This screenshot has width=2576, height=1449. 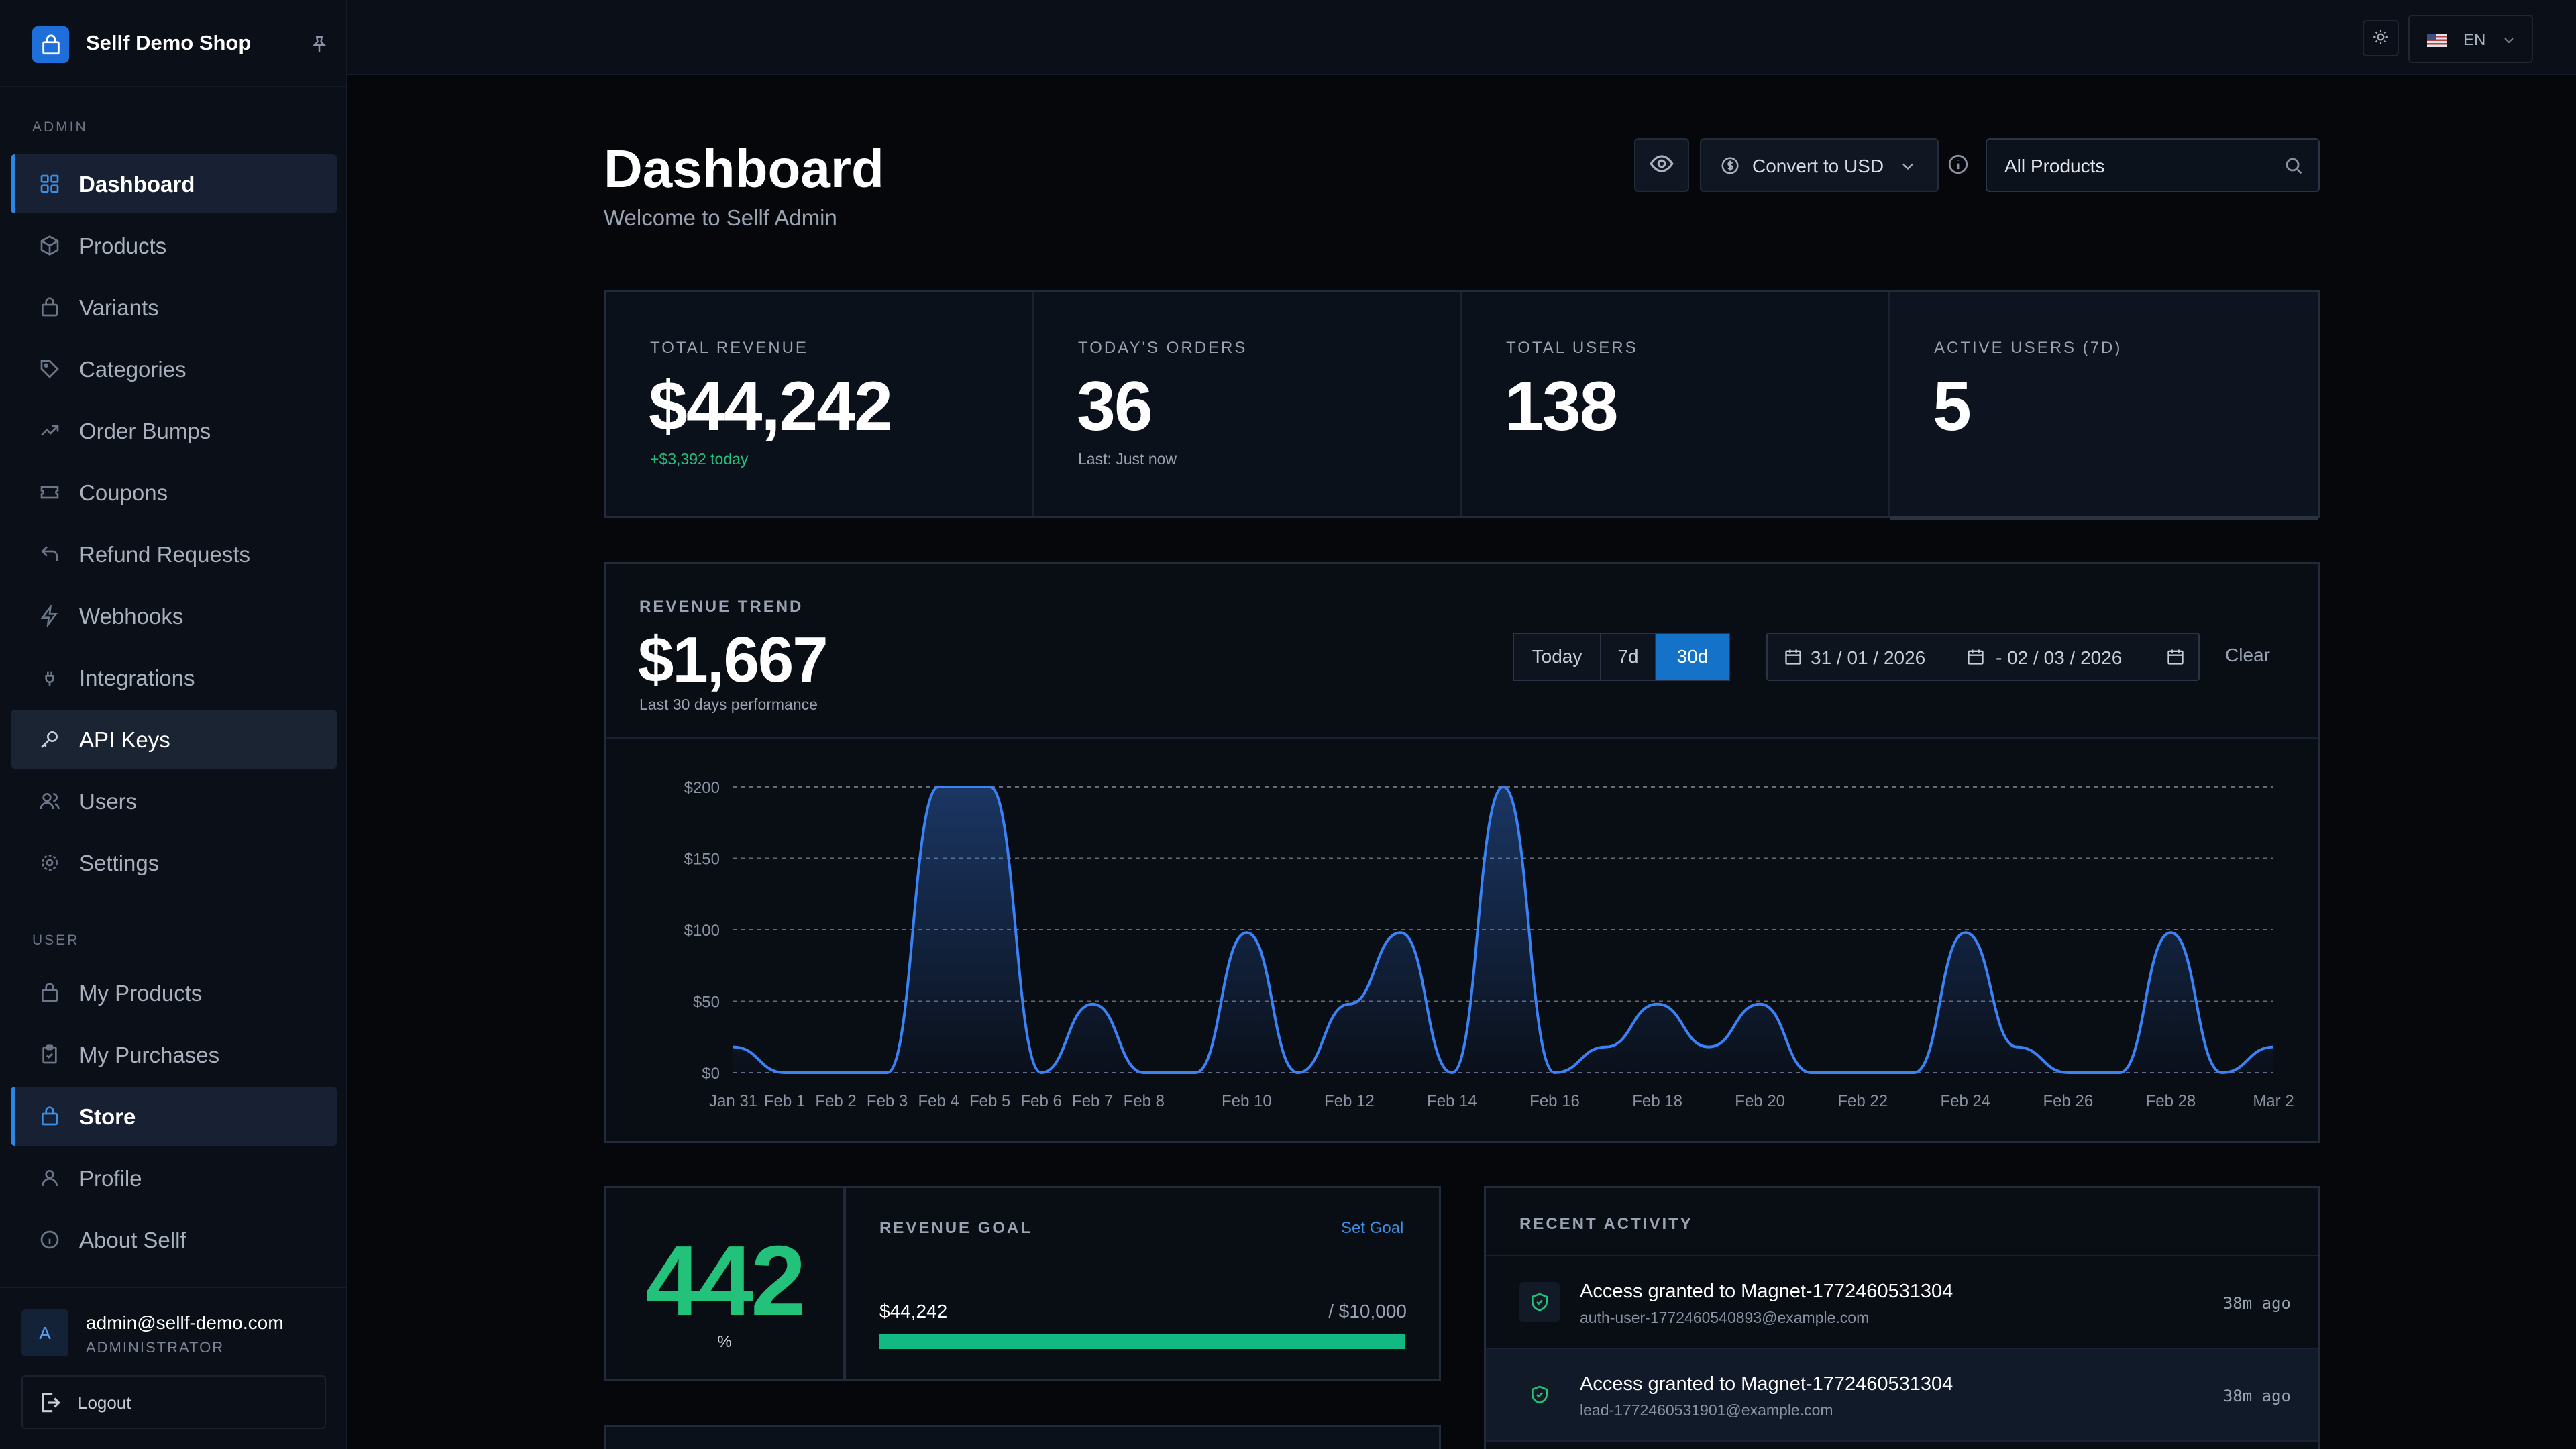 What do you see at coordinates (174, 677) in the screenshot?
I see `sidebar-item-integrations: Integrations` at bounding box center [174, 677].